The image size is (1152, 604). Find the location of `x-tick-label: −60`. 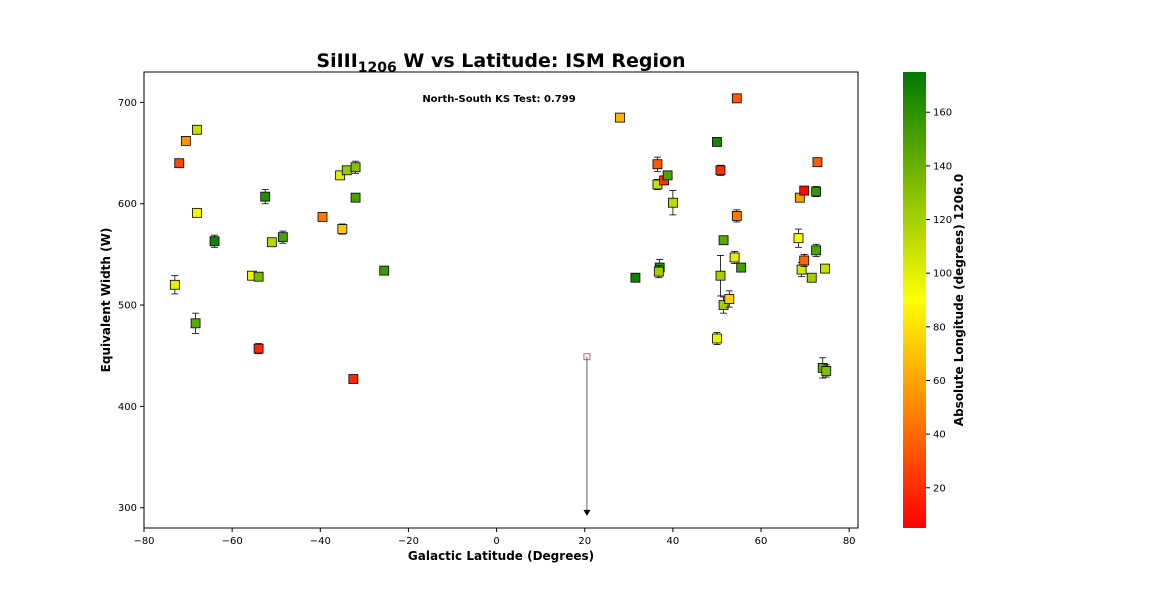

x-tick-label: −60 is located at coordinates (232, 541).